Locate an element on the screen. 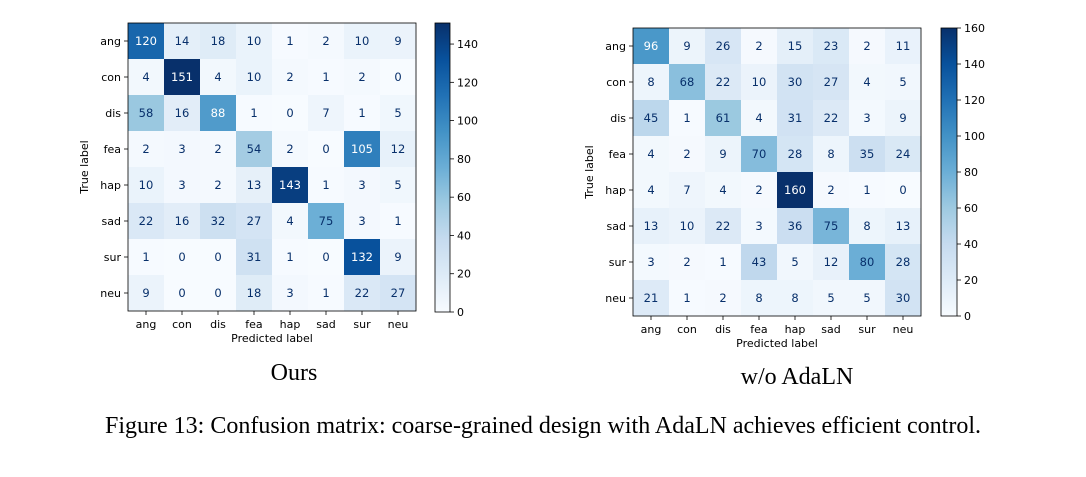 The image size is (1086, 477). x-tick-label: hap is located at coordinates (290, 324).